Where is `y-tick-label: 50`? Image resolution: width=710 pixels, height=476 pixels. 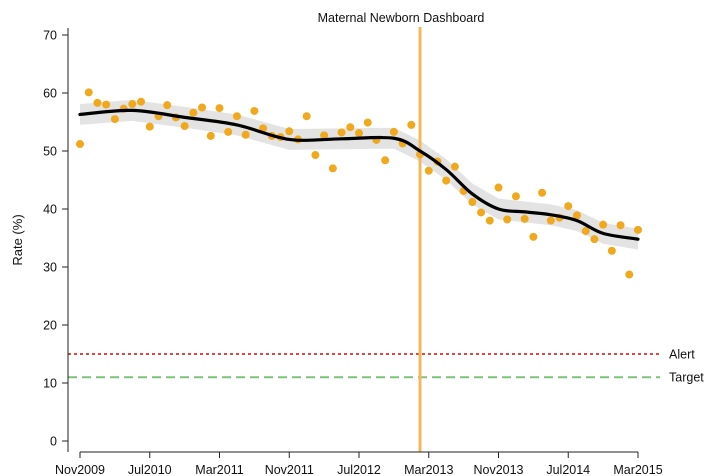
y-tick-label: 50 is located at coordinates (50, 152).